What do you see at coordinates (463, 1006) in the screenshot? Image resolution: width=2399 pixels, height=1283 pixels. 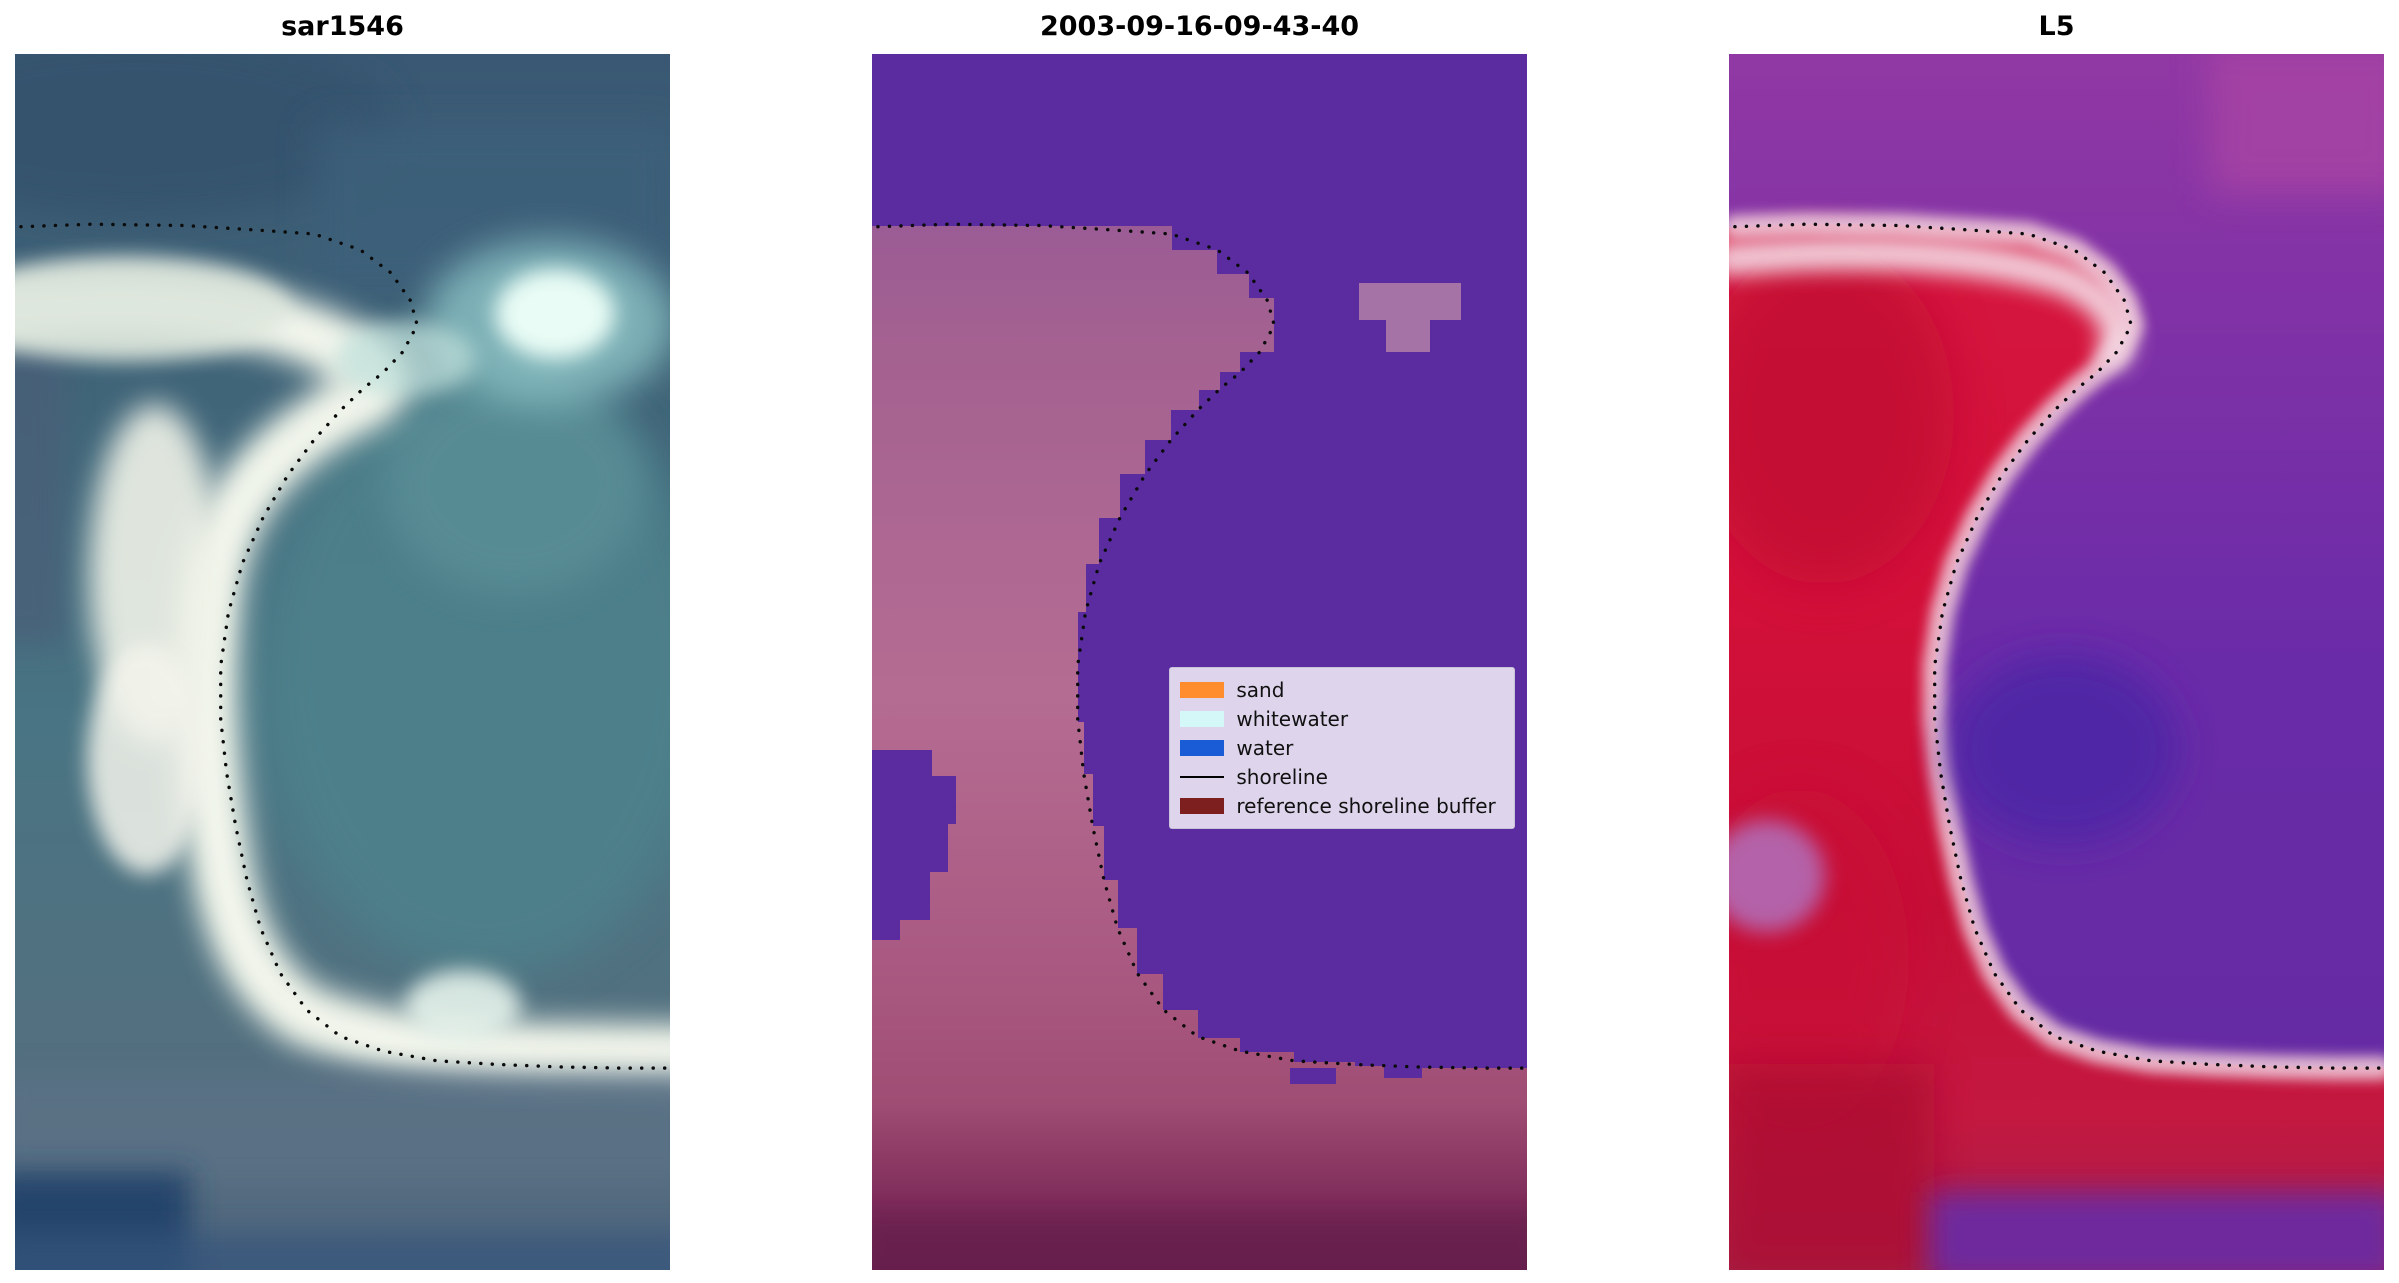 I see `sar-bright-bottom-blob` at bounding box center [463, 1006].